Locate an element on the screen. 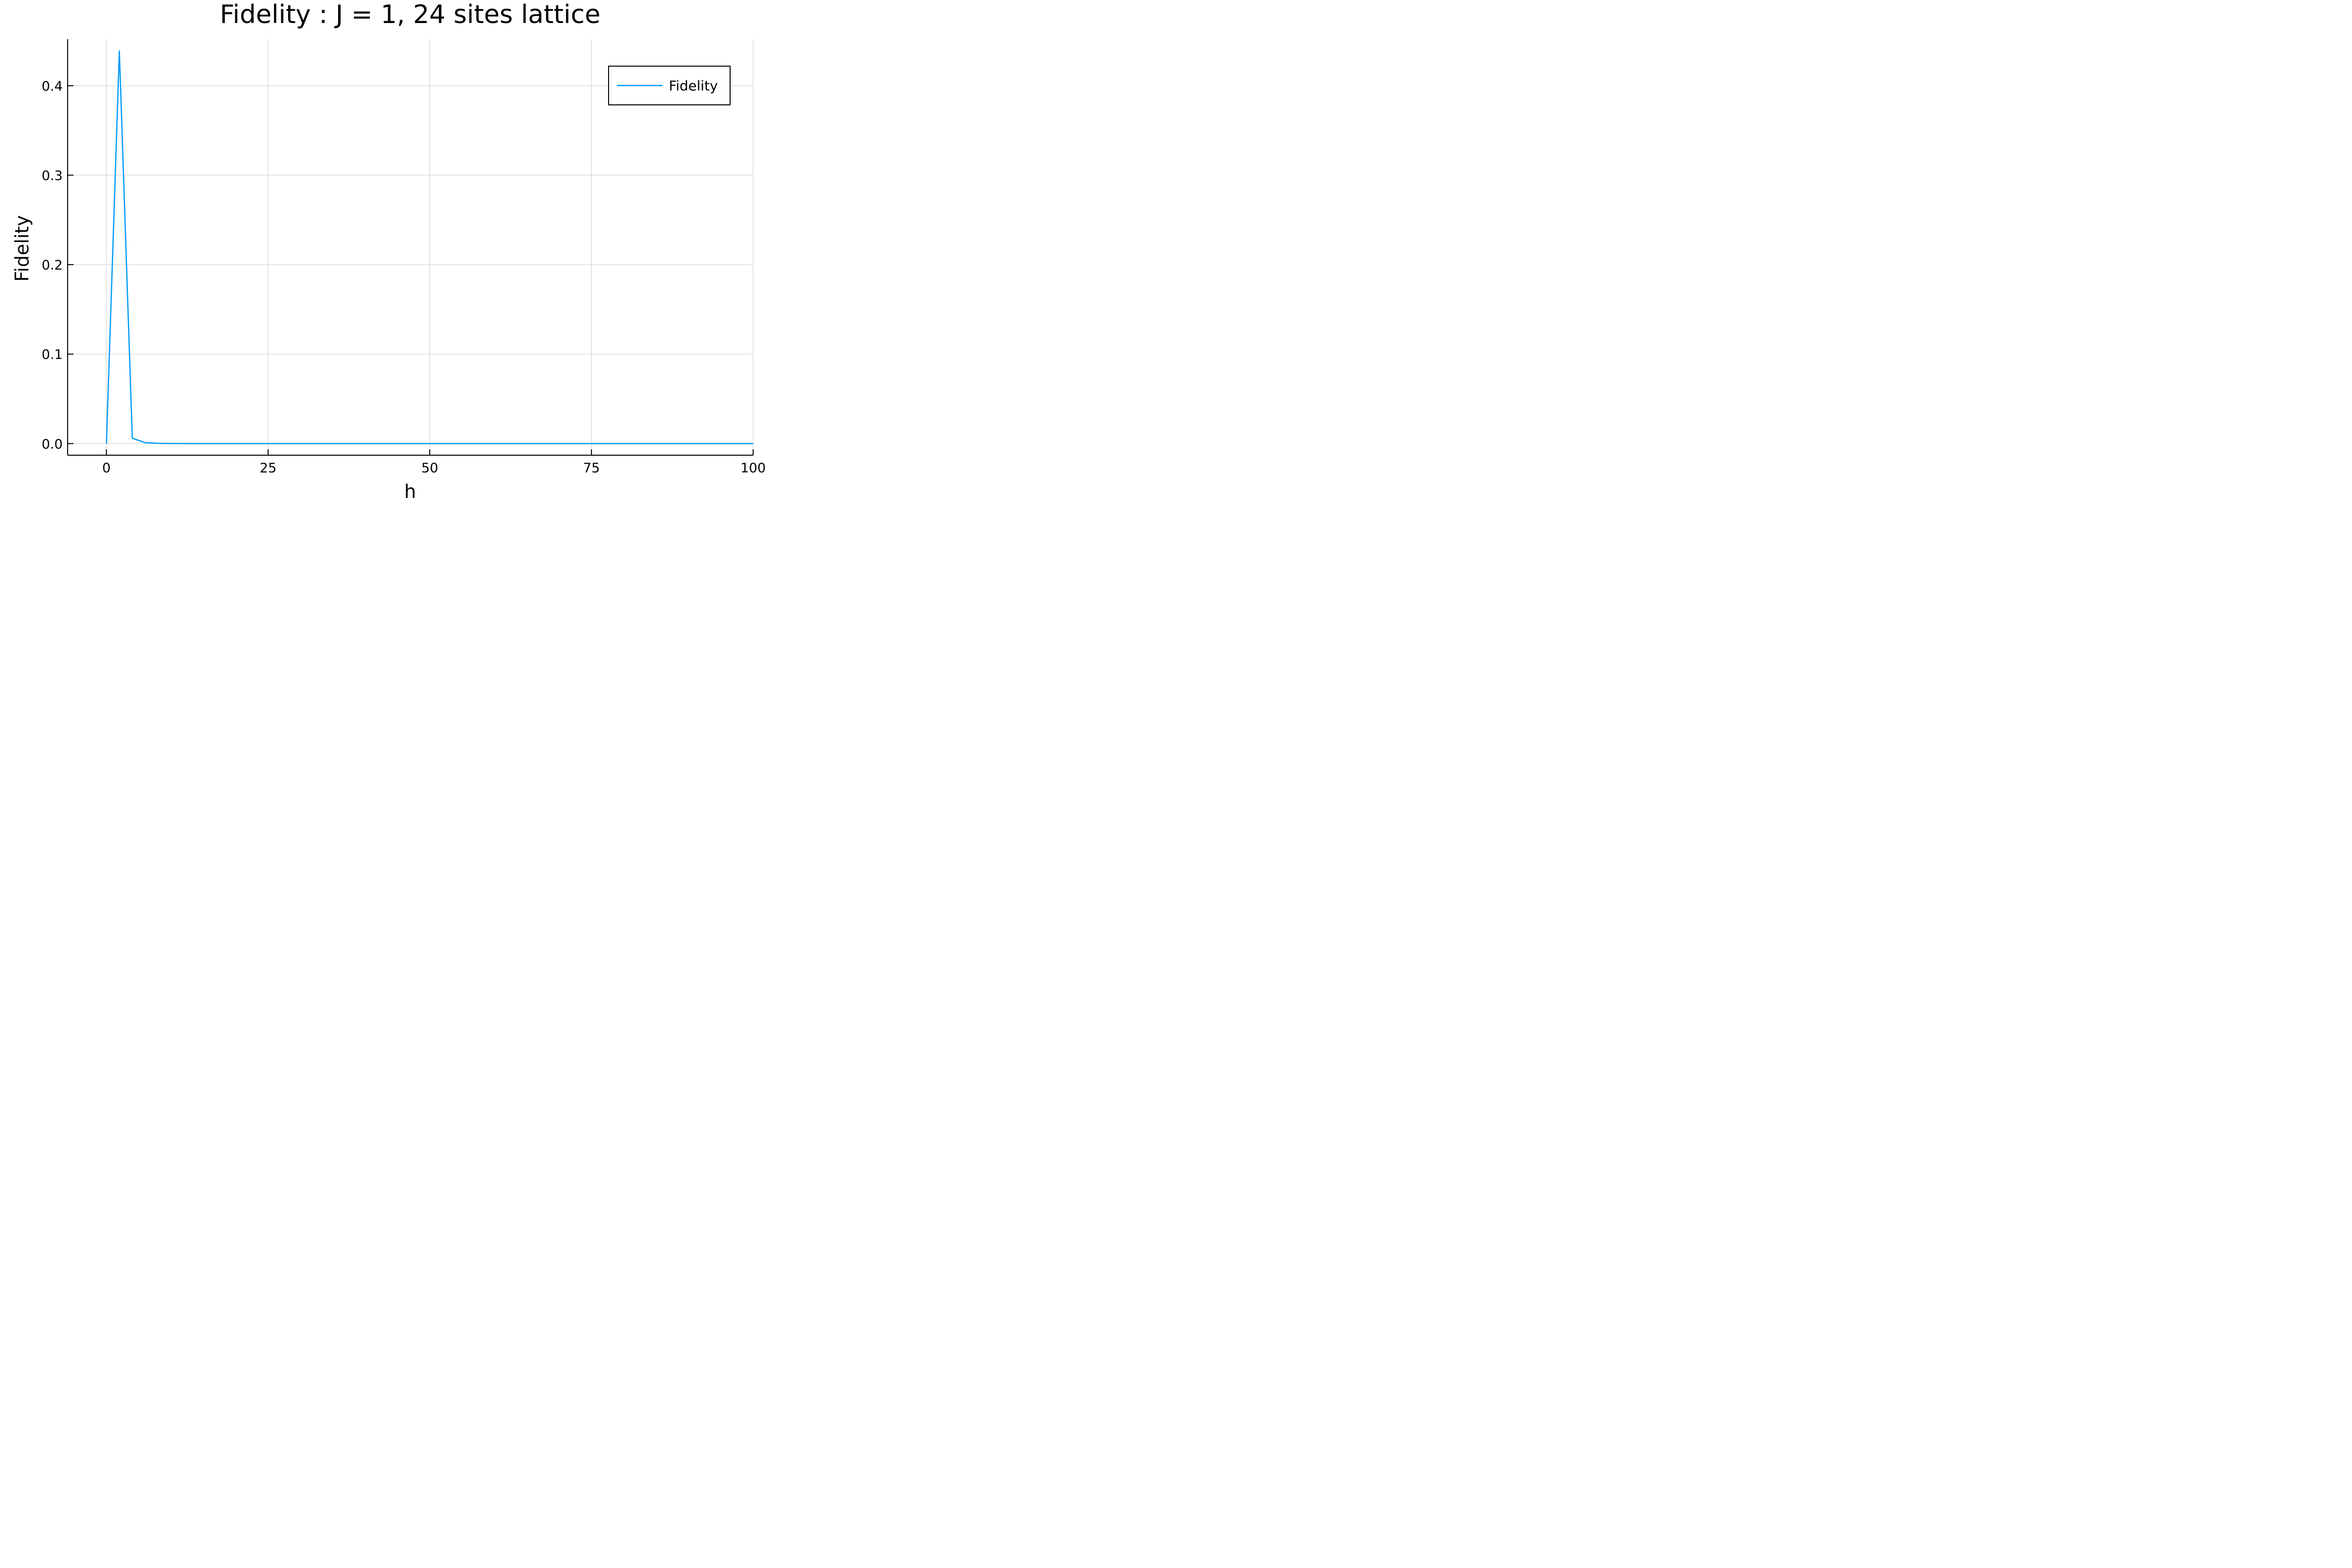  x-tick-label: 75 is located at coordinates (591, 468).